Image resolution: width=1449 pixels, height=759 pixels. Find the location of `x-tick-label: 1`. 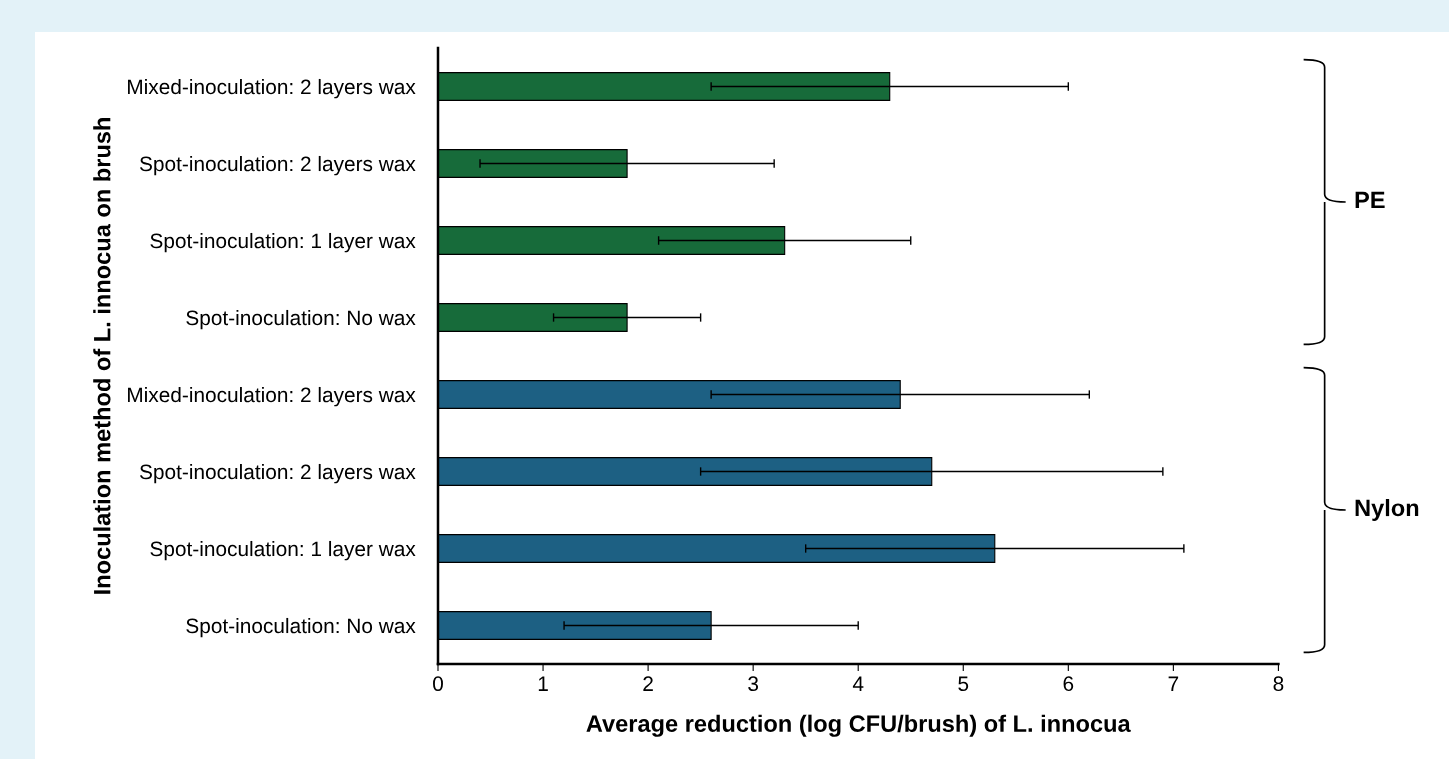

x-tick-label: 1 is located at coordinates (543, 683).